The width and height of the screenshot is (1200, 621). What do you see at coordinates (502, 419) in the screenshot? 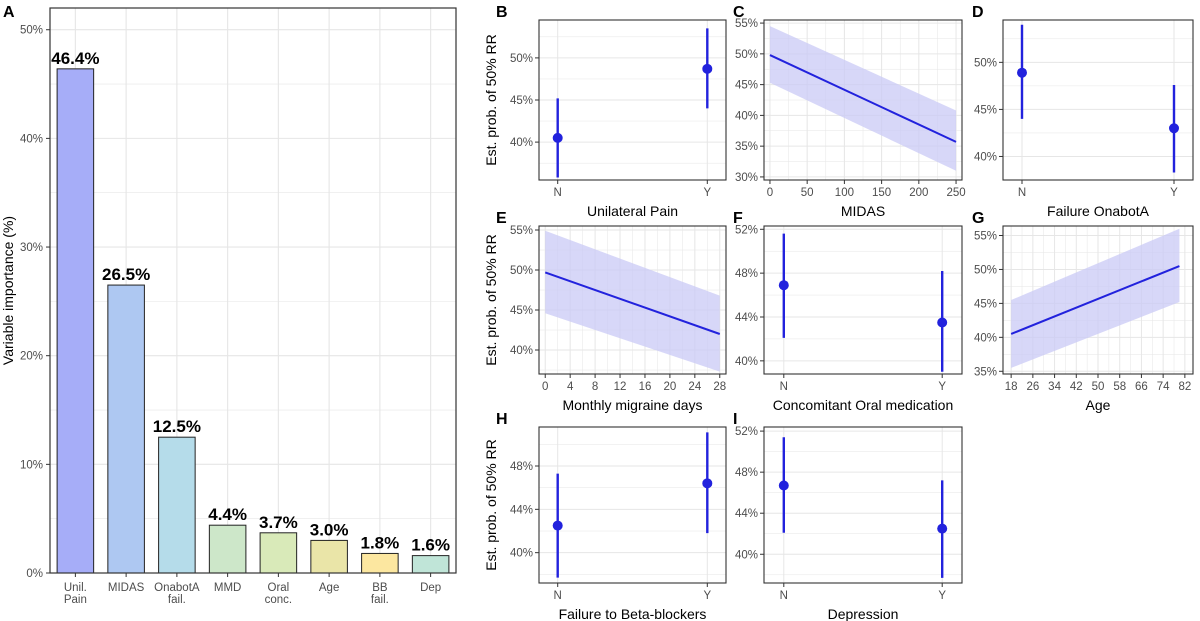
I see `panel-letter-h: H` at bounding box center [502, 419].